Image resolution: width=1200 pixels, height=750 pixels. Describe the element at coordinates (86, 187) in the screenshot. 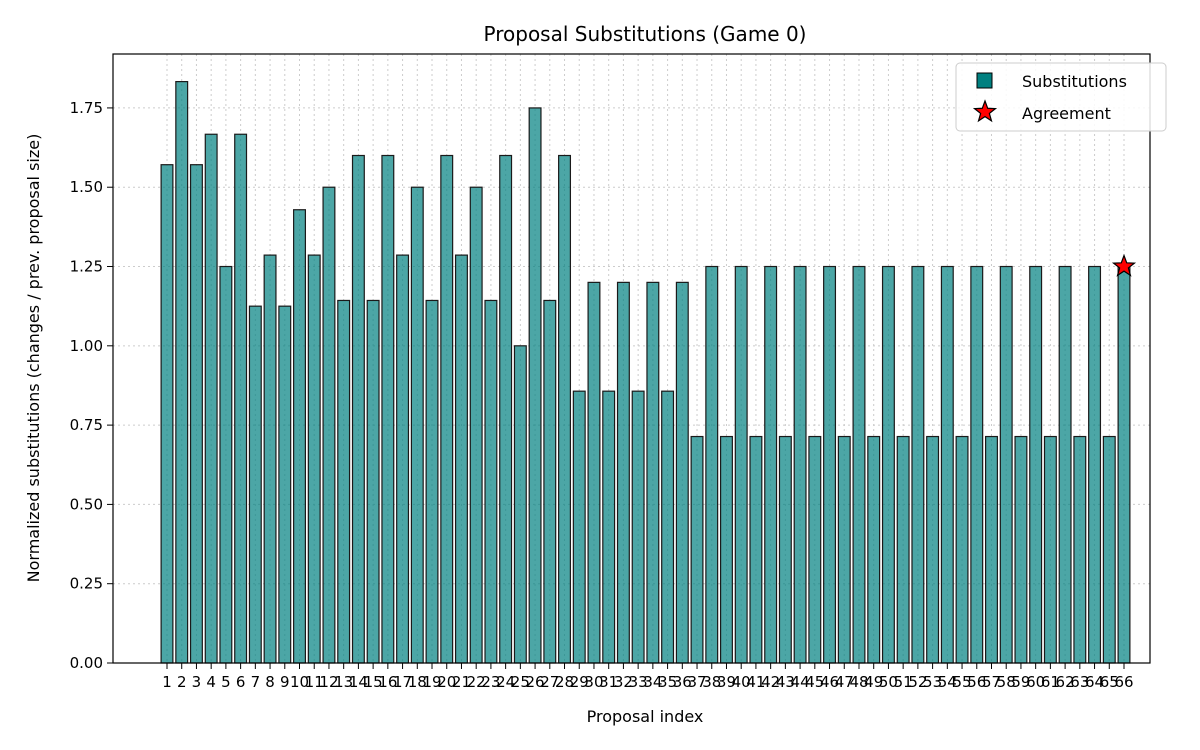

I see `y-tick-label: 1.50` at that location.